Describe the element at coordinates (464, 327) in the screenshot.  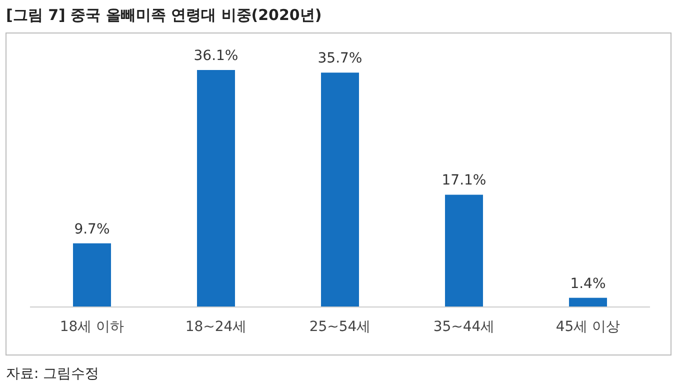
I see `x-tick-label: 35~44세` at that location.